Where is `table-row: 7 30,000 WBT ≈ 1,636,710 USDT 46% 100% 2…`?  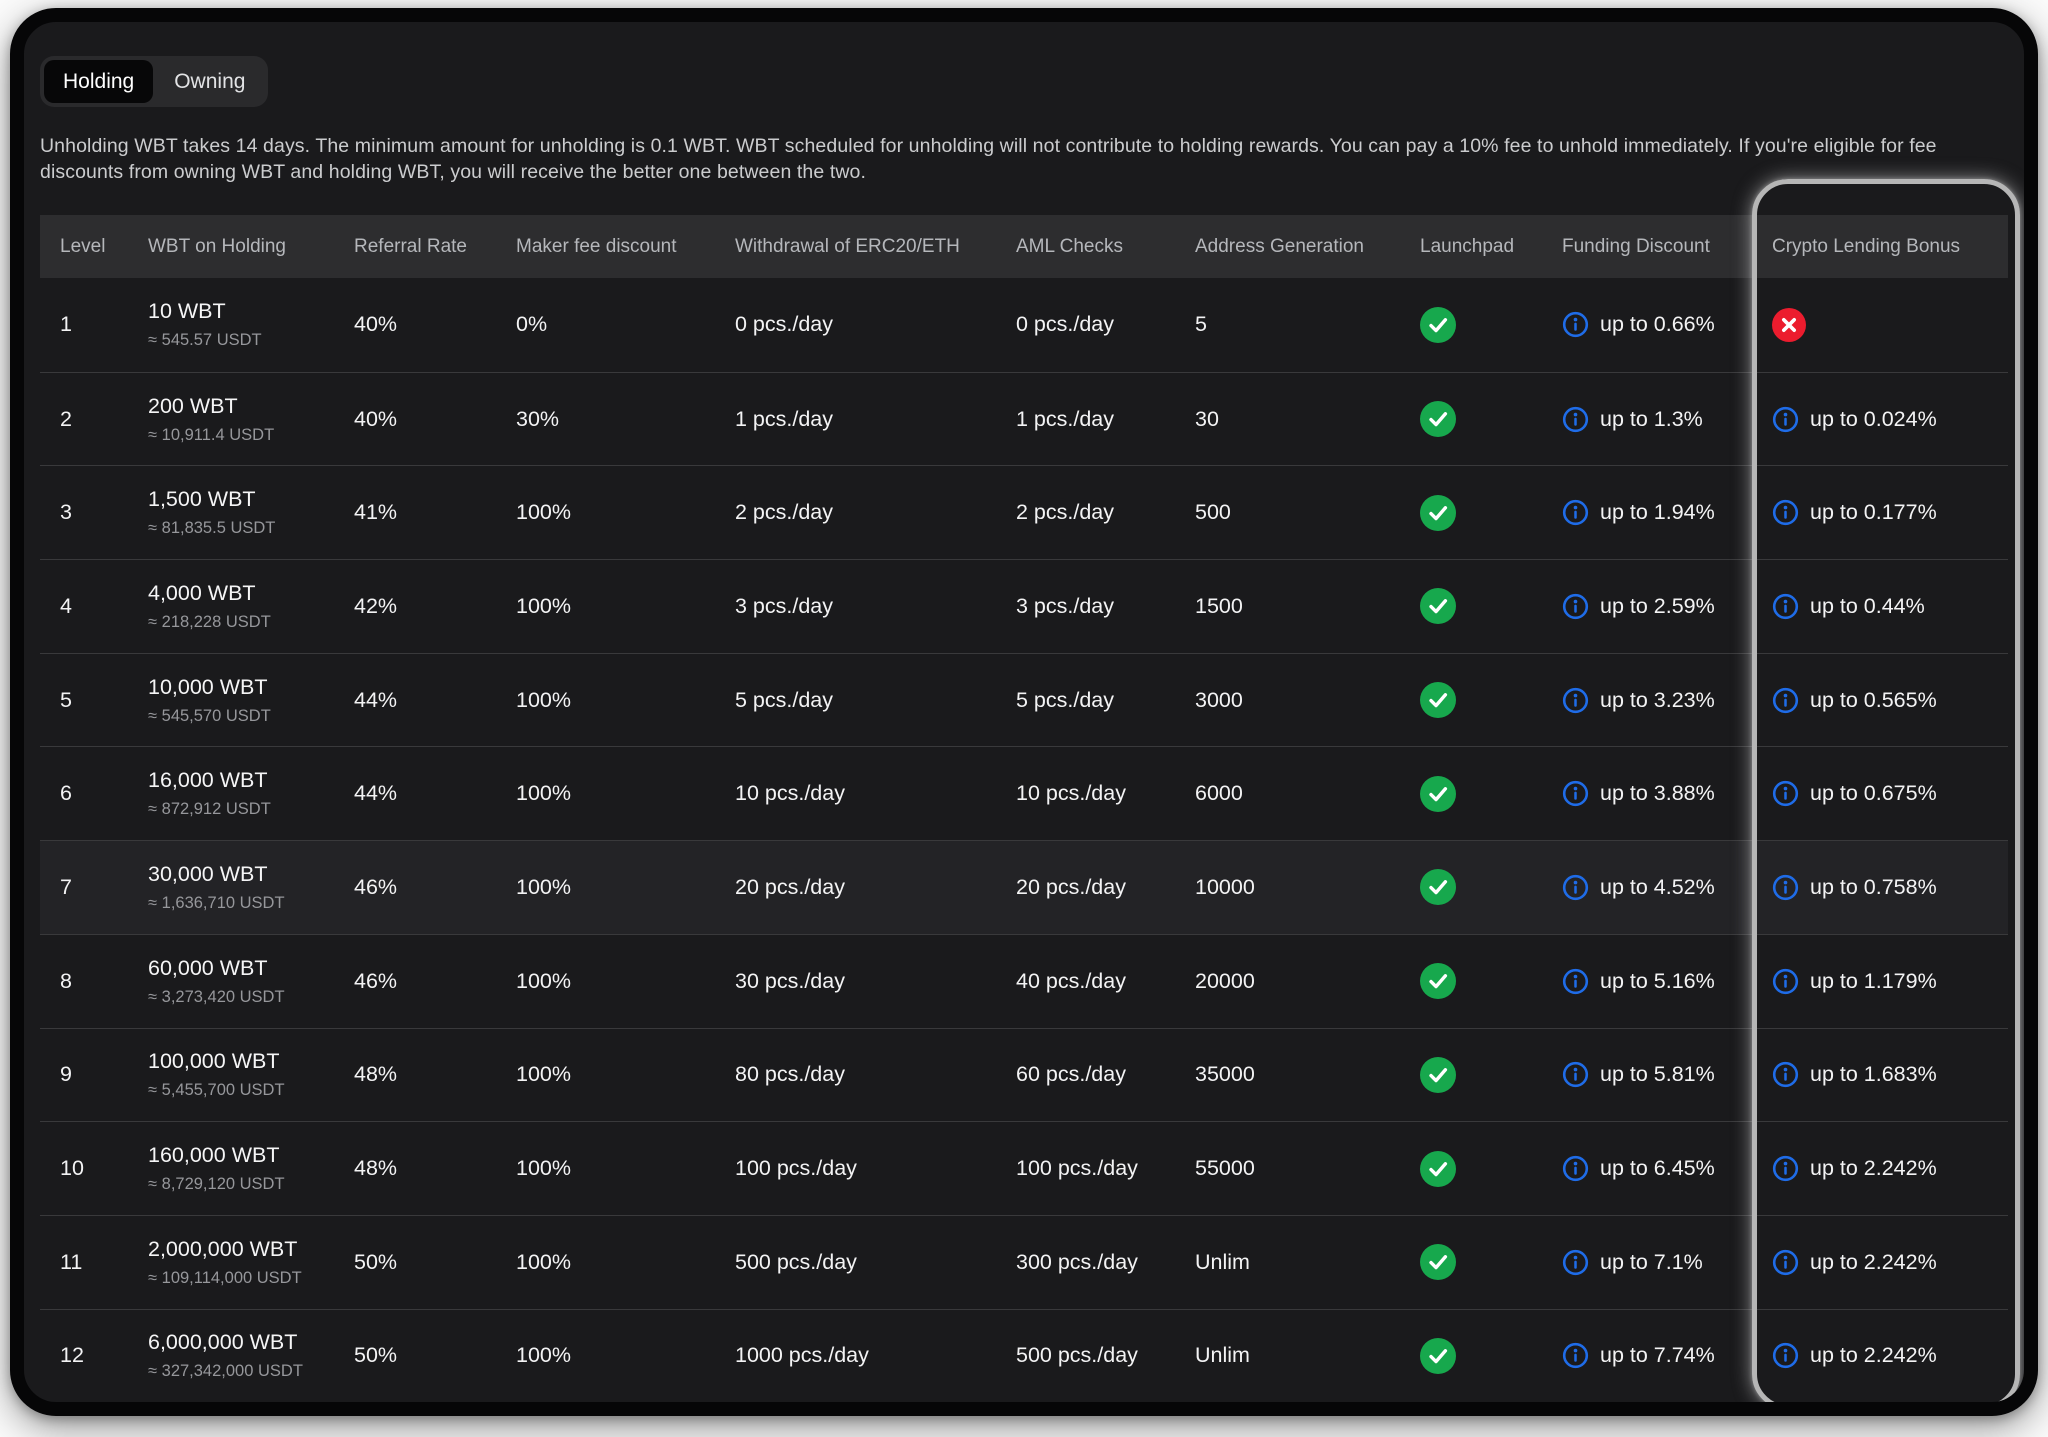
table-row: 7 30,000 WBT ≈ 1,636,710 USDT 46% 100% 2… is located at coordinates (1024, 887).